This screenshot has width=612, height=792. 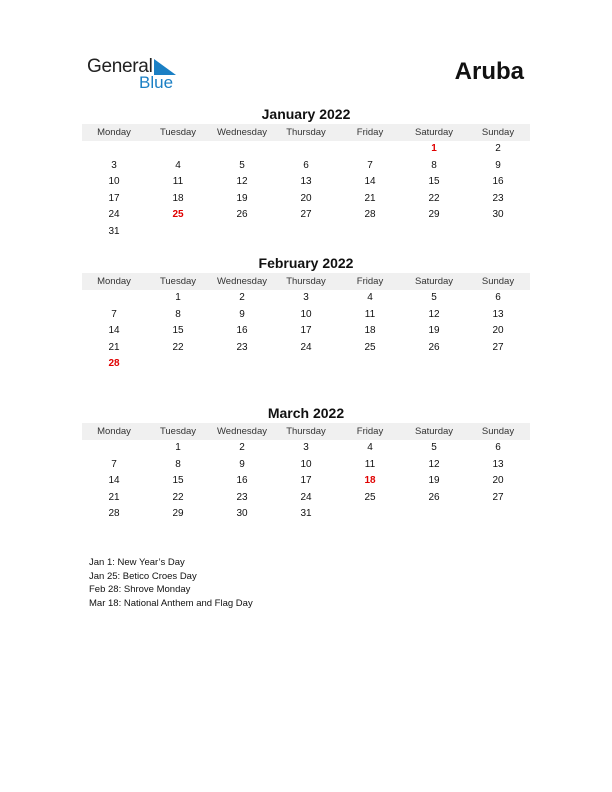 I want to click on week-row: 28, so click(x=306, y=364).